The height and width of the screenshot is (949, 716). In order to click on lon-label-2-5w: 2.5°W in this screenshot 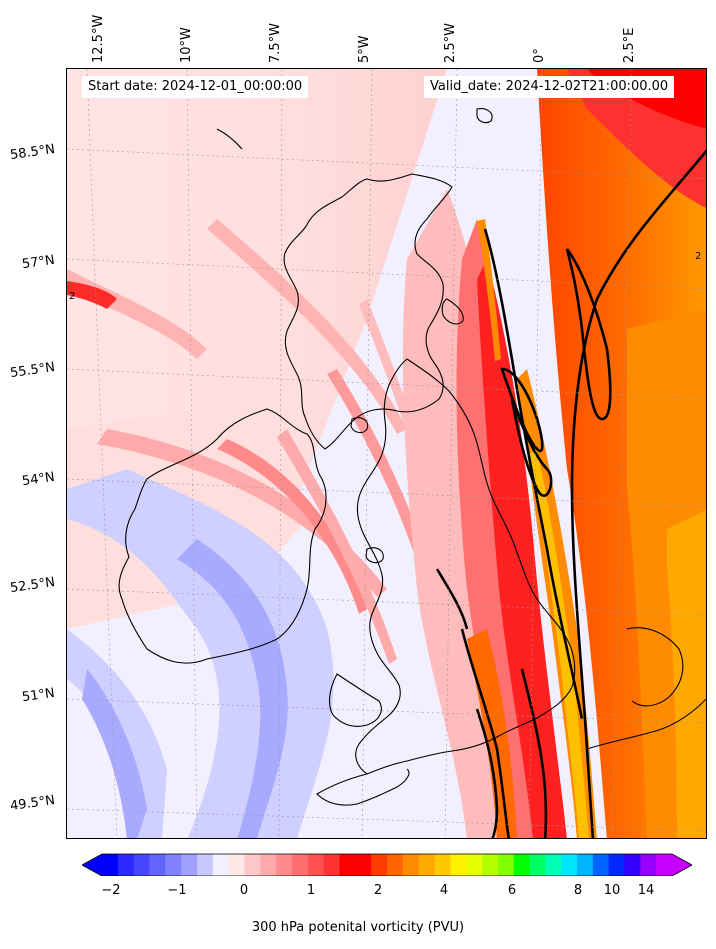, I will do `click(450, 42)`.